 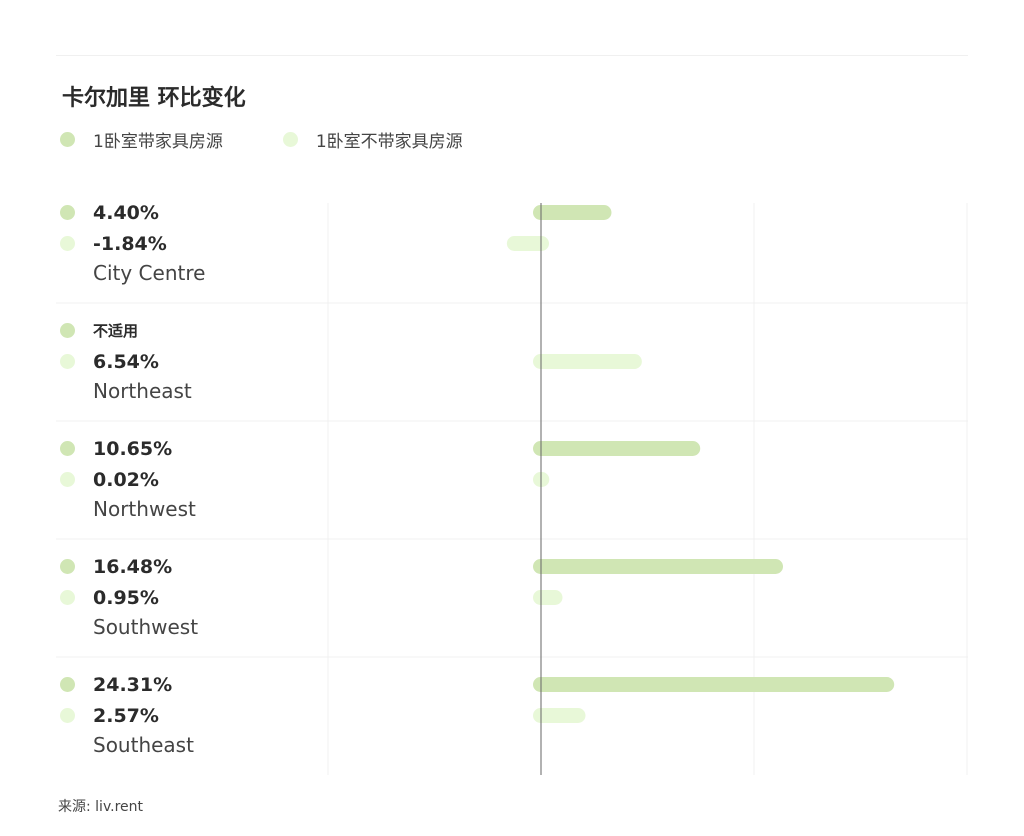 I want to click on value-label: 24.31%, so click(x=190, y=684).